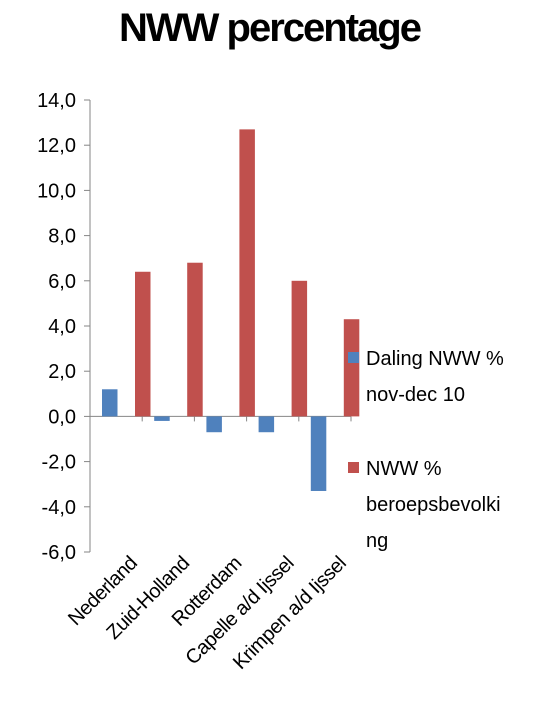  I want to click on y-tick-label: 4,0, so click(62, 327).